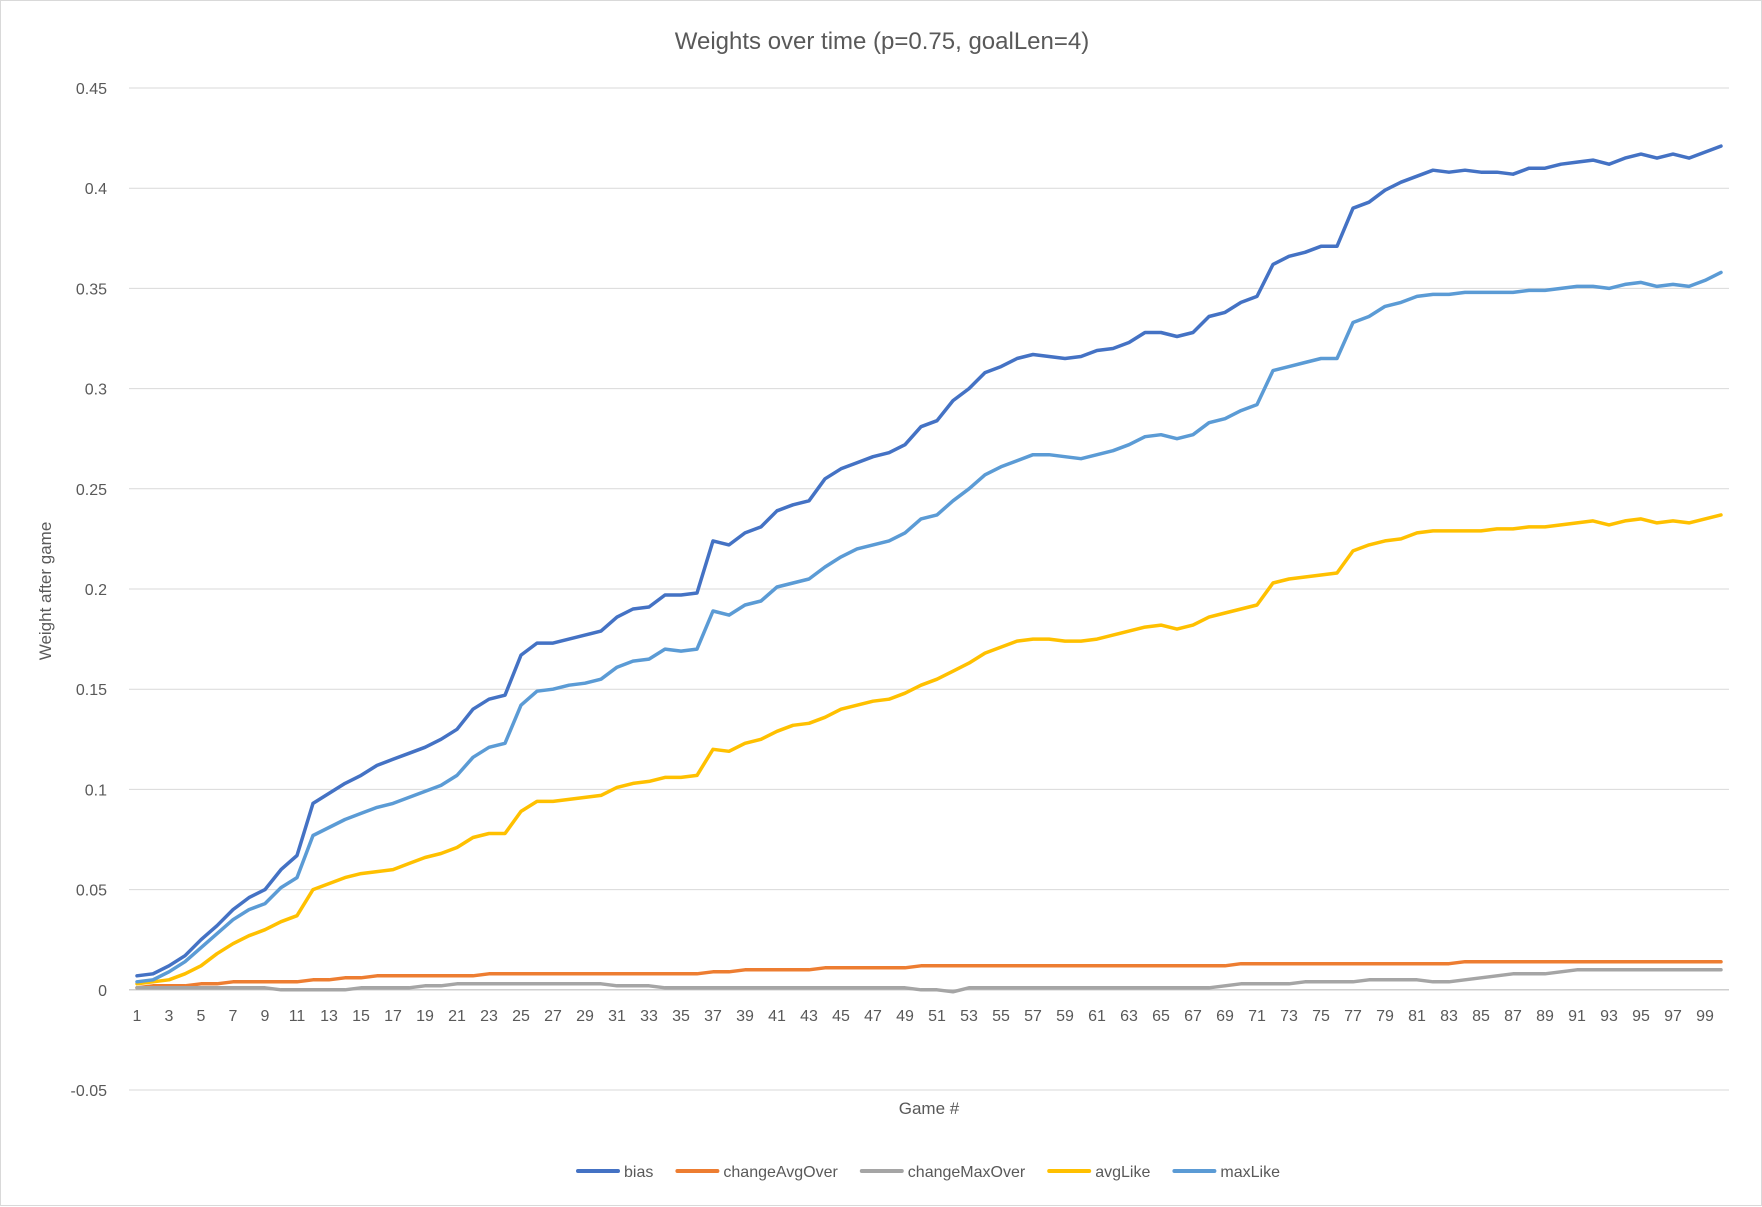 This screenshot has width=1762, height=1207. I want to click on x-tick-label: 35, so click(681, 1016).